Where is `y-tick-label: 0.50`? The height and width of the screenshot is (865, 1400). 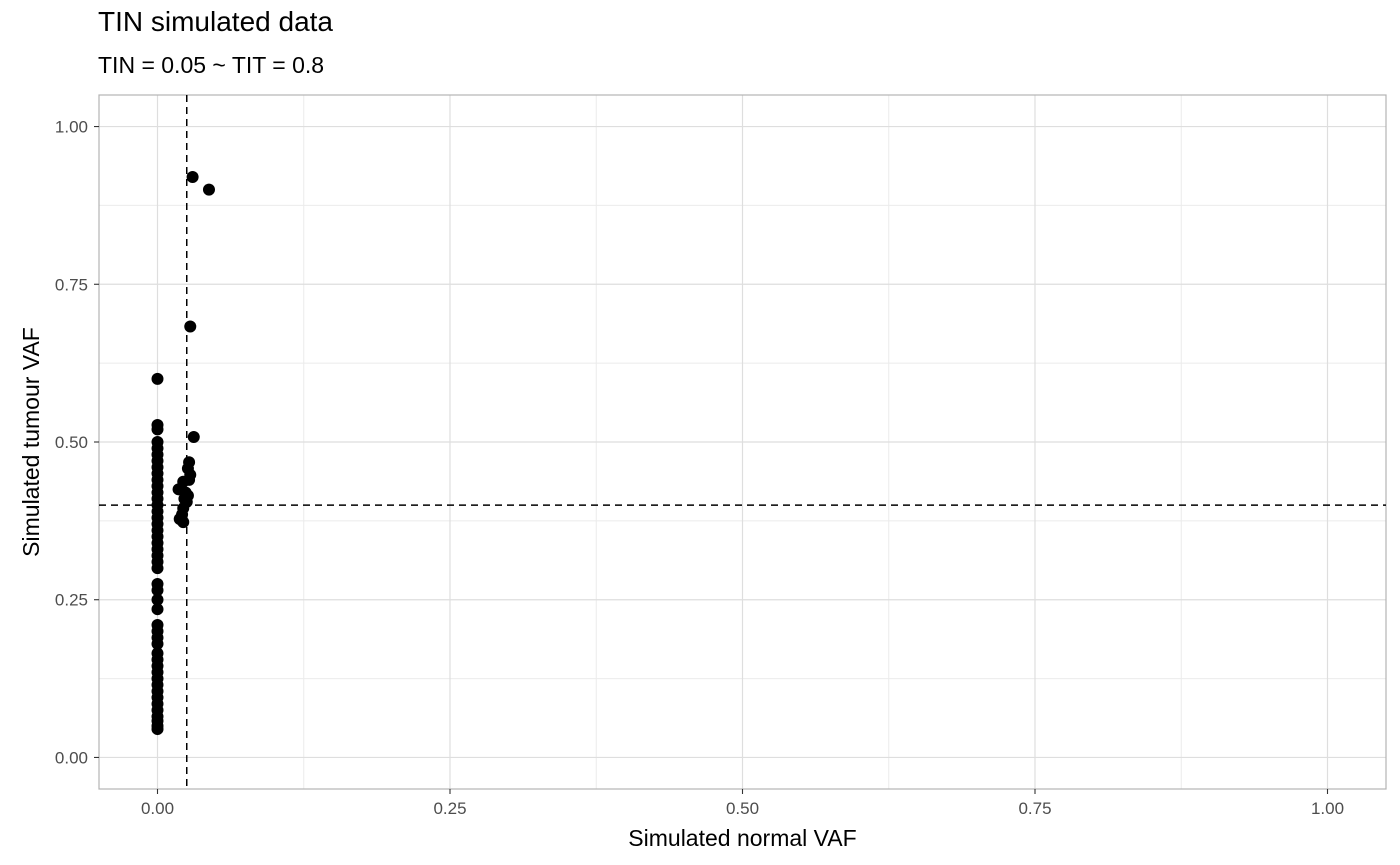 y-tick-label: 0.50 is located at coordinates (71, 442).